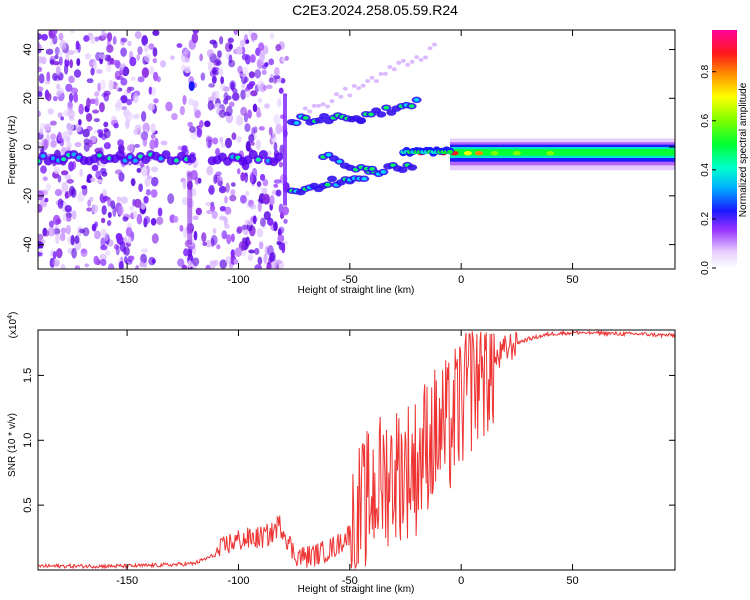 The height and width of the screenshot is (600, 750). I want to click on snr-x-tick-label: -150, so click(127, 581).